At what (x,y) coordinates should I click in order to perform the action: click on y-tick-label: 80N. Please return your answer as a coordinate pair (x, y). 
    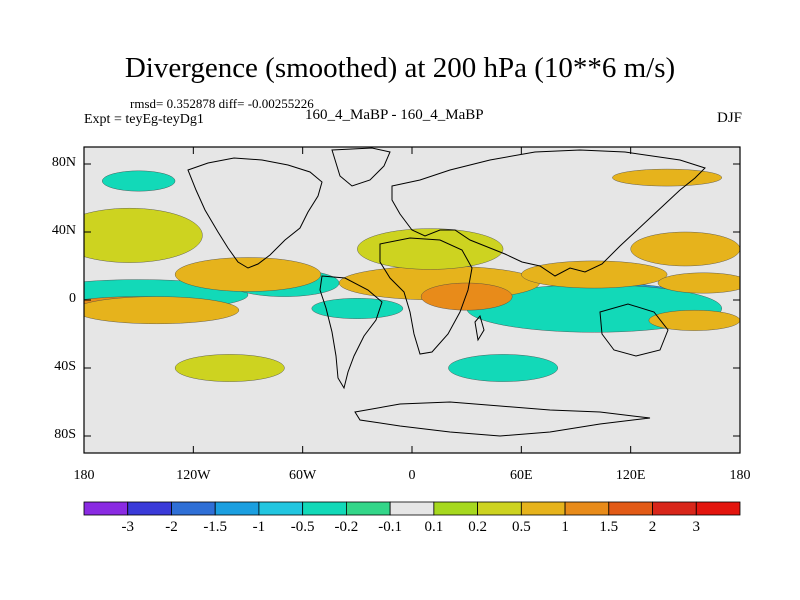
    Looking at the image, I should click on (63, 162).